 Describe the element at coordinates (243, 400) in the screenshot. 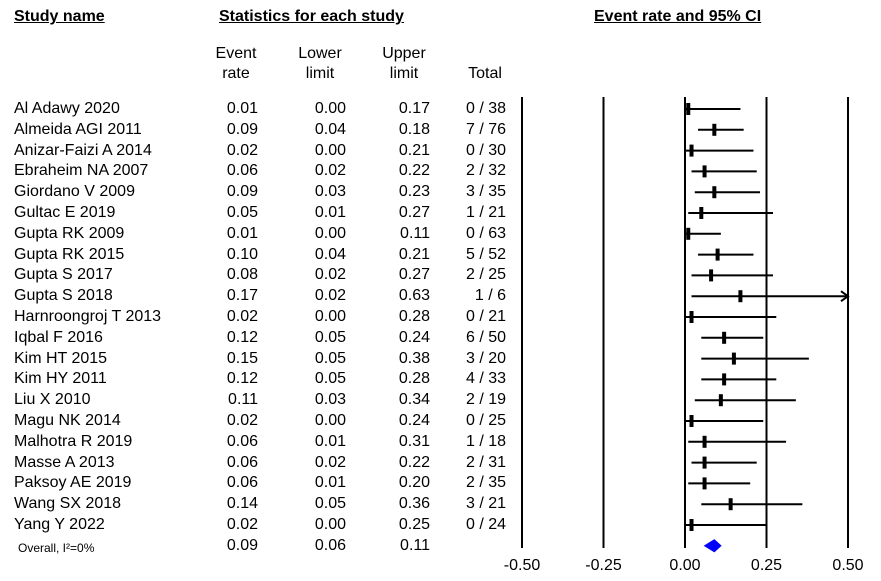

I see `event-rate-value: 0.11` at that location.